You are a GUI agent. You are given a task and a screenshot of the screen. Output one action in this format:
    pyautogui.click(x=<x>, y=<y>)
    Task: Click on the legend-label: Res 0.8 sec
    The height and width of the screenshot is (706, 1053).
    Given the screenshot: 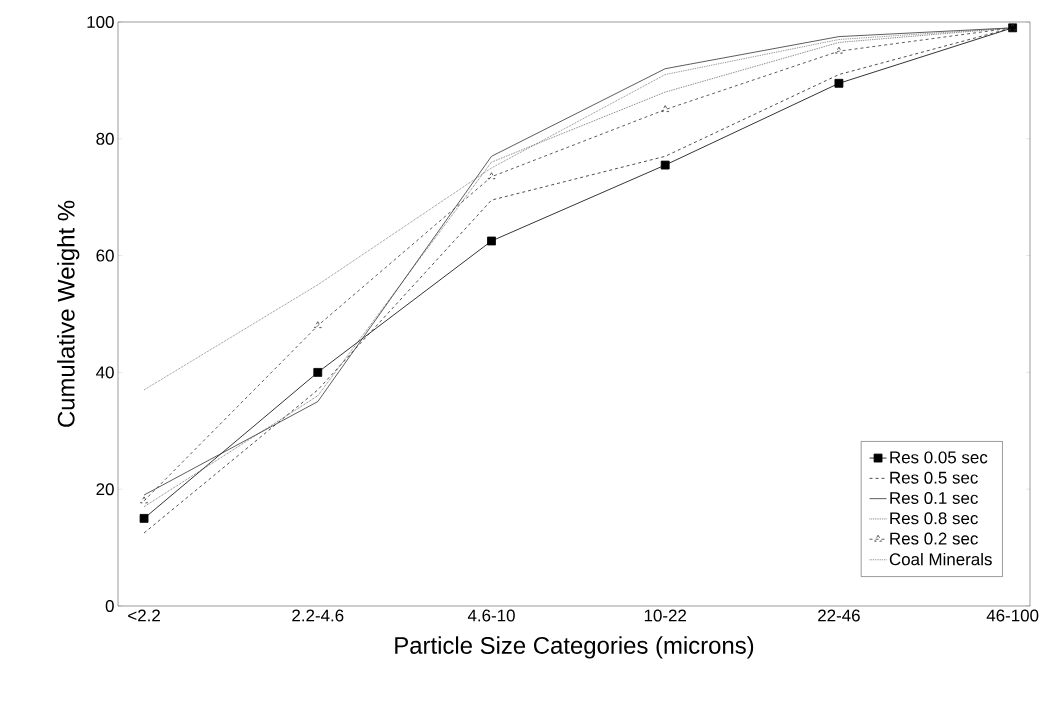 What is the action you would take?
    pyautogui.click(x=934, y=518)
    